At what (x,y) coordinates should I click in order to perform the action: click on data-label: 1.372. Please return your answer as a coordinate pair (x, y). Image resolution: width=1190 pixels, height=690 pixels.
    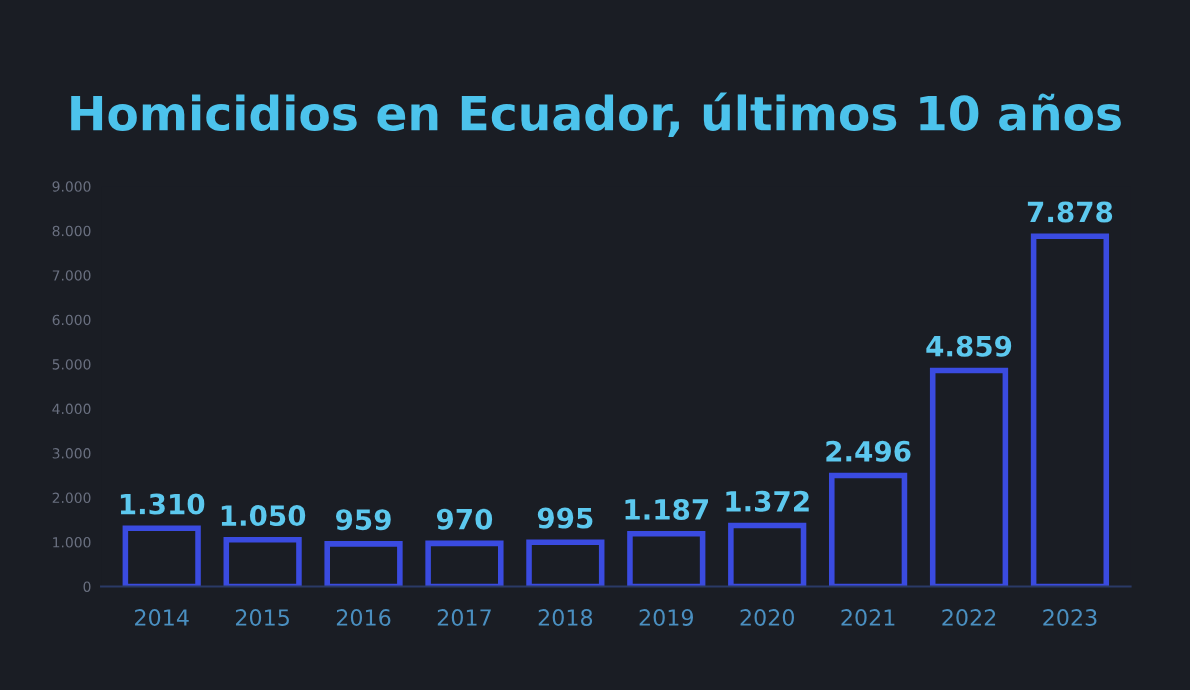
    Looking at the image, I should click on (767, 501).